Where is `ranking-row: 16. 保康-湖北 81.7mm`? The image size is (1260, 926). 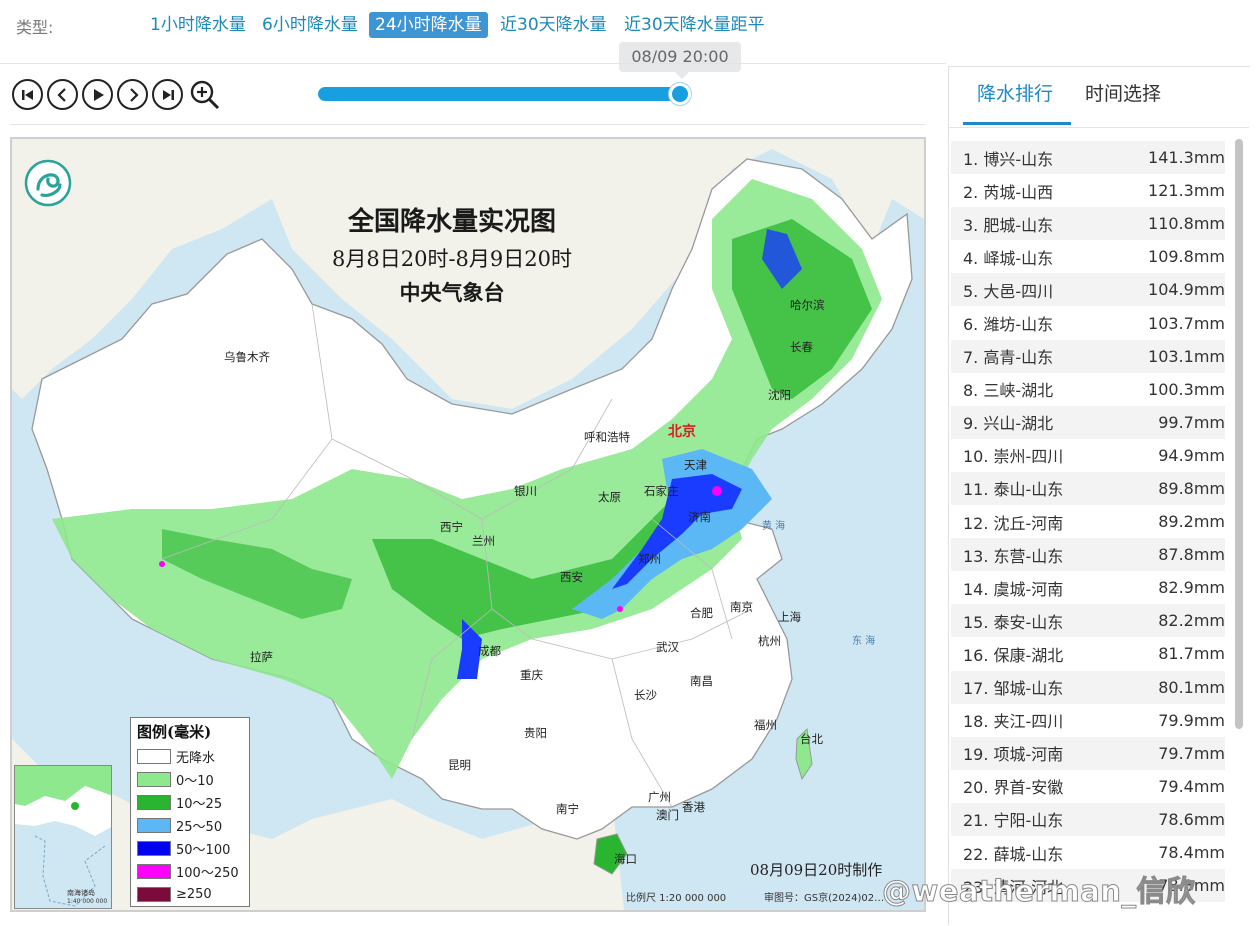
ranking-row: 16. 保康-湖北 81.7mm is located at coordinates (1088, 653).